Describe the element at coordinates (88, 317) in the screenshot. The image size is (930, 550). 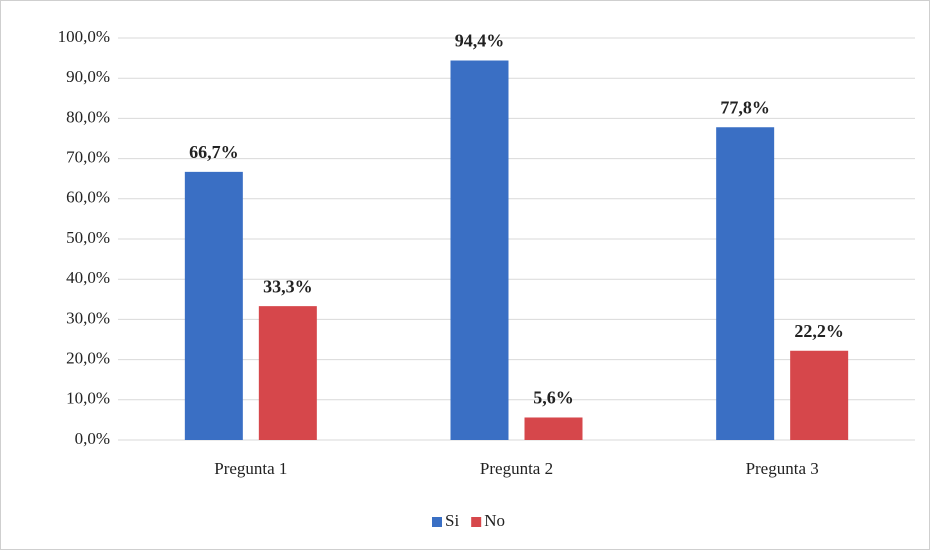
I see `y-tick-label: 30,0%` at that location.